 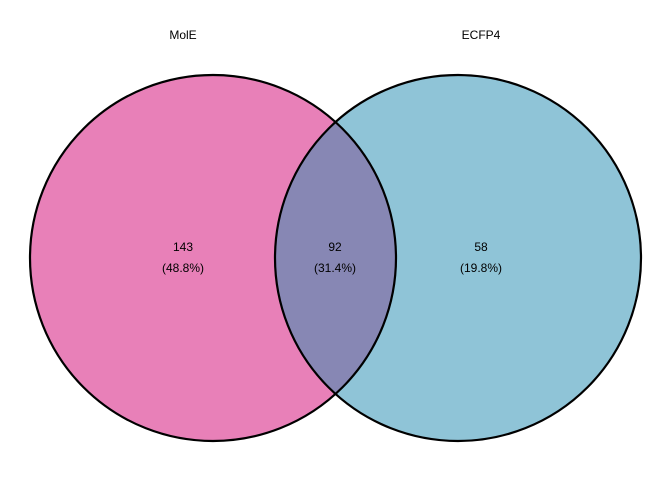 I want to click on region-percent: (19.8%), so click(x=481, y=268).